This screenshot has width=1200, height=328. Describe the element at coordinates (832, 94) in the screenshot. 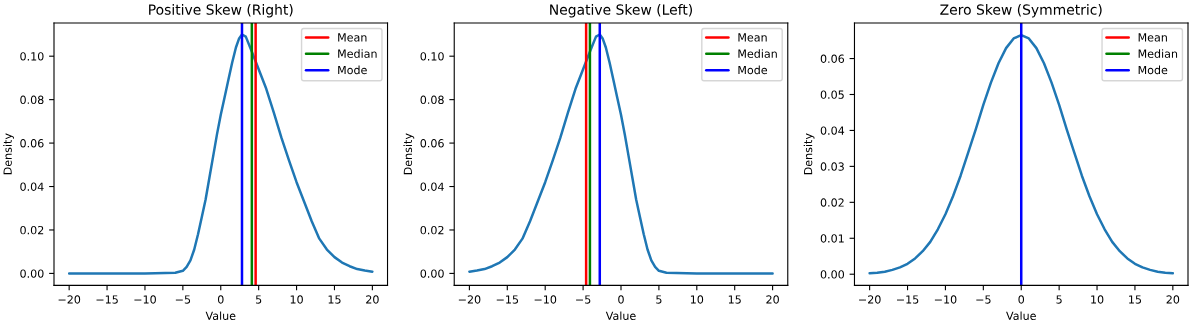

I see `y-tick-label: 0.05` at that location.